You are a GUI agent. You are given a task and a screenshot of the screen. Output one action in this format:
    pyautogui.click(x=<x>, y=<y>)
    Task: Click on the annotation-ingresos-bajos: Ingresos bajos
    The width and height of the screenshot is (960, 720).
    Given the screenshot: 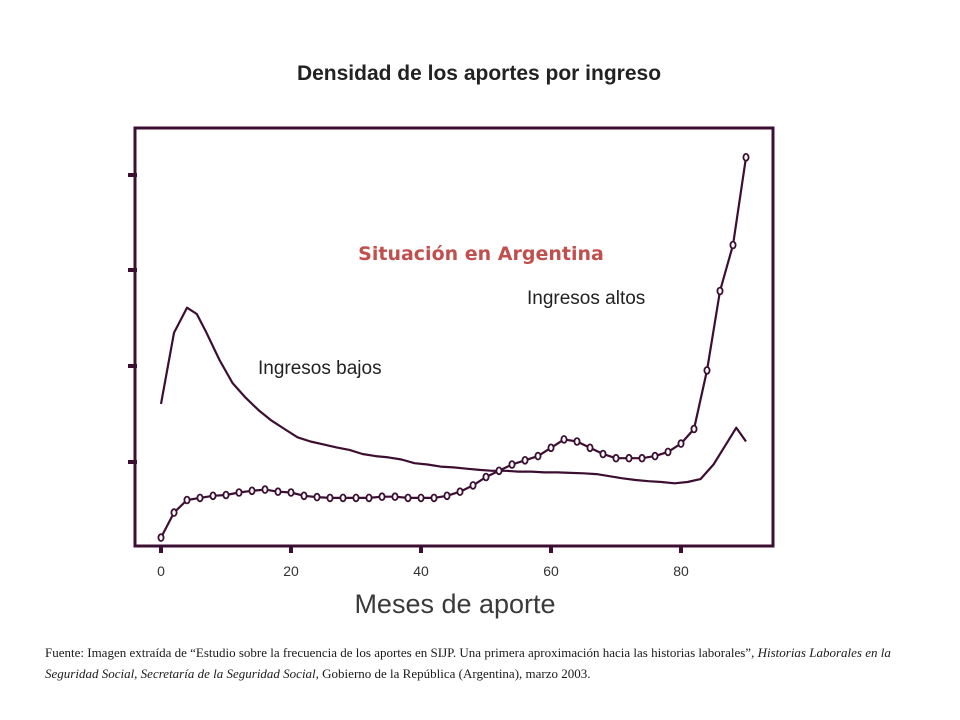 What is the action you would take?
    pyautogui.click(x=320, y=368)
    